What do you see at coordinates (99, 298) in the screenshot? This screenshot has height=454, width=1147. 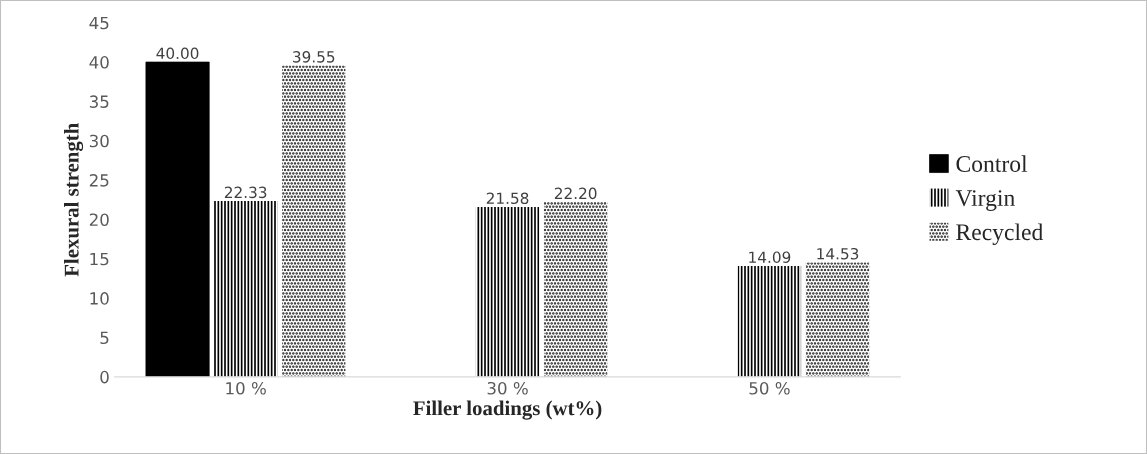 I see `y-tick-label: 10` at bounding box center [99, 298].